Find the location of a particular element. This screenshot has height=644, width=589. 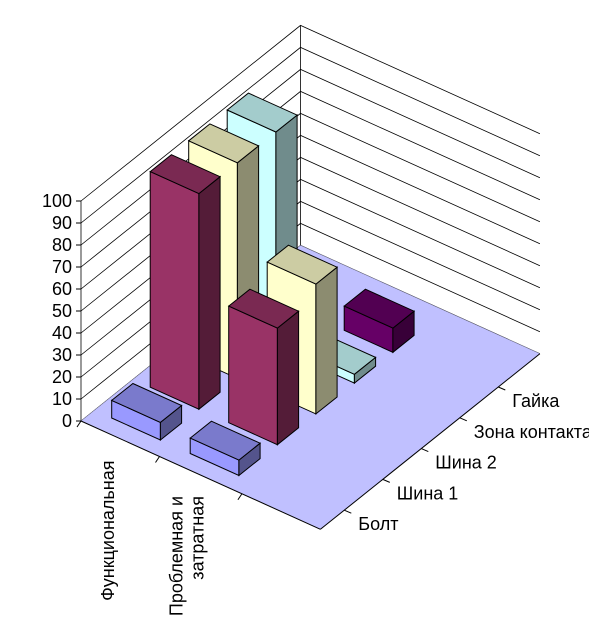

y-tick-label: 20 is located at coordinates (62, 377).